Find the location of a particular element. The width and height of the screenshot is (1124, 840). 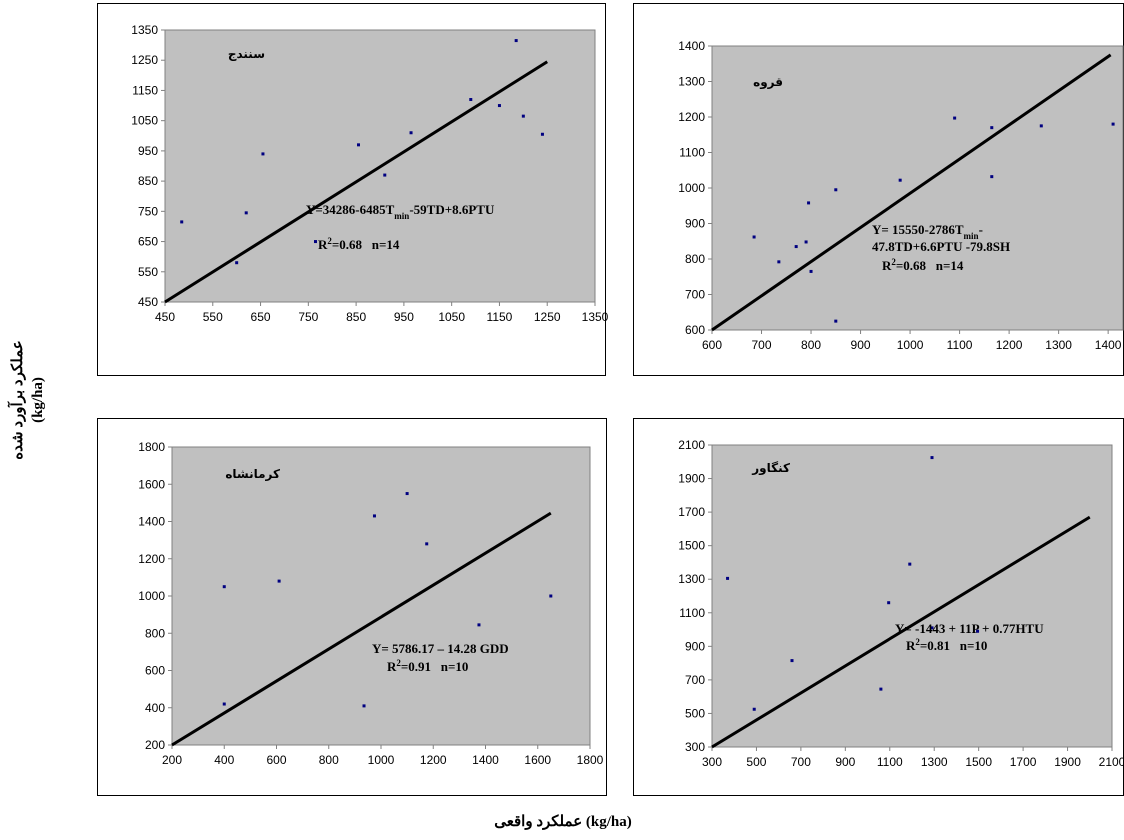

x-tick-label: 2100 is located at coordinates (1111, 762).